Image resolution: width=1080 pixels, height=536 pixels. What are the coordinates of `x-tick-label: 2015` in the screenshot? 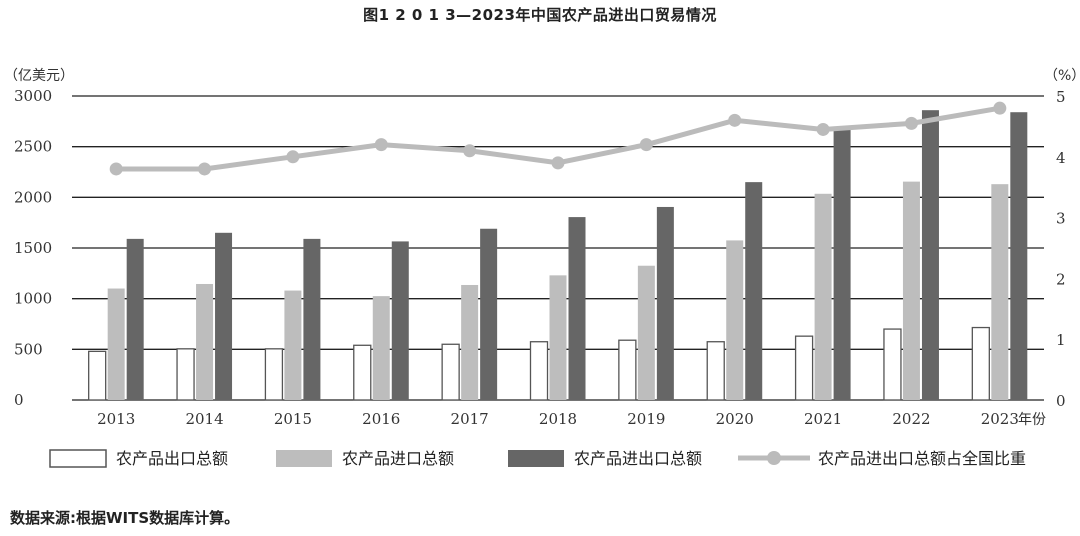 It's located at (293, 419).